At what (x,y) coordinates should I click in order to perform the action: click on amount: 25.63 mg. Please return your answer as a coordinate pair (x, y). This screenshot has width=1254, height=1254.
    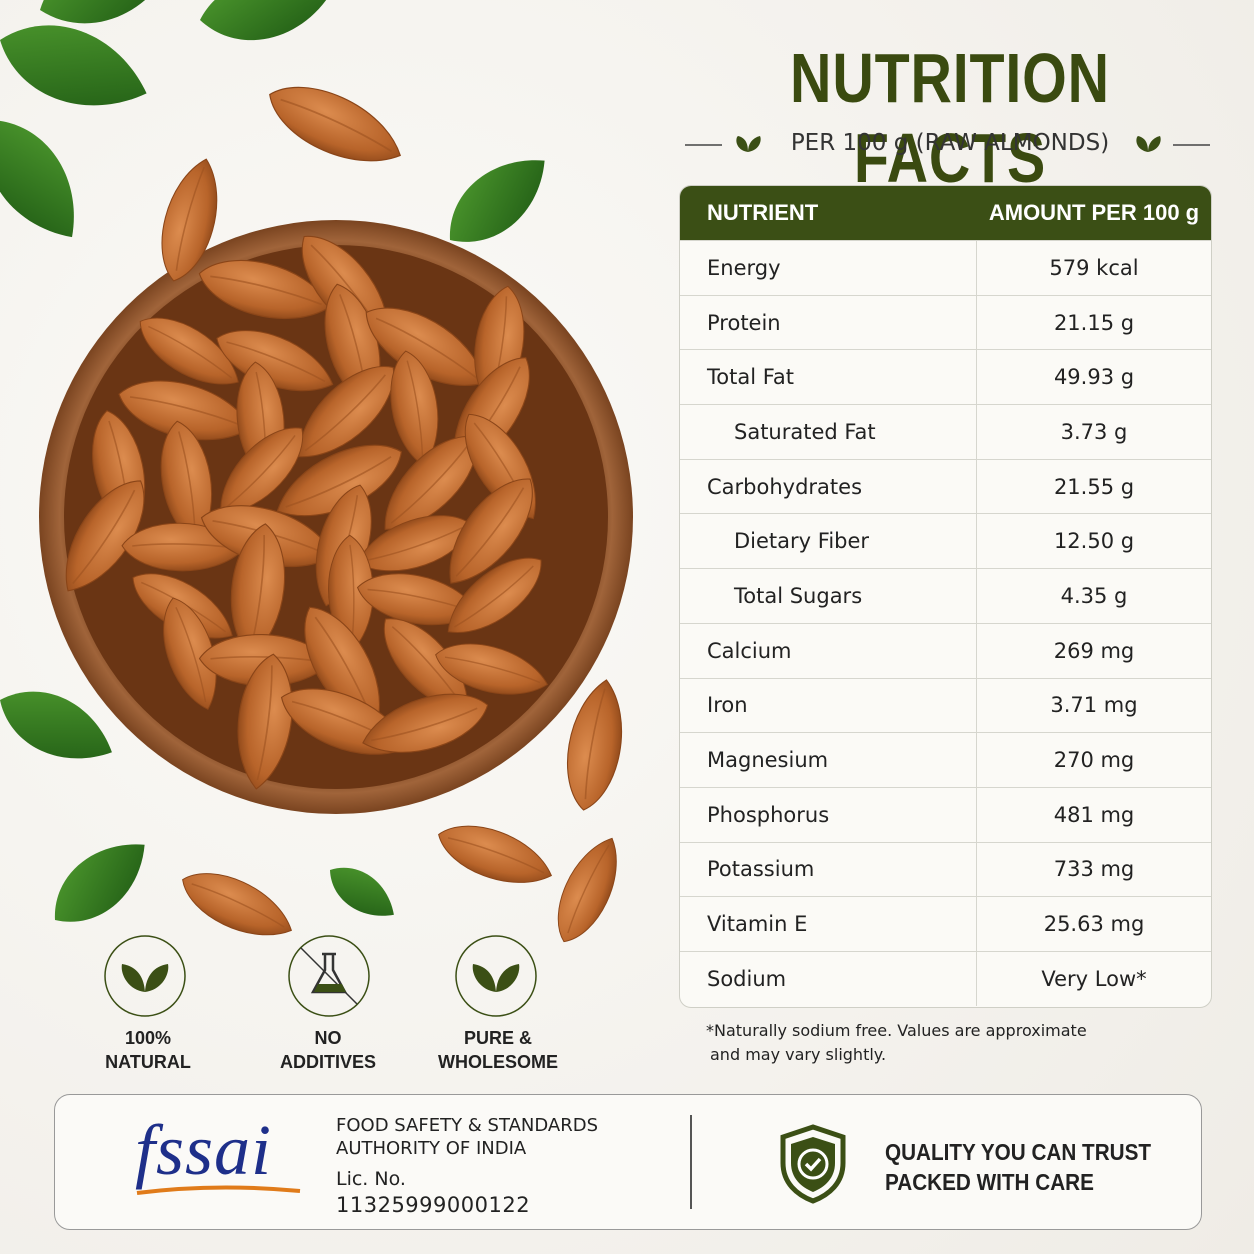
    Looking at the image, I should click on (1094, 924).